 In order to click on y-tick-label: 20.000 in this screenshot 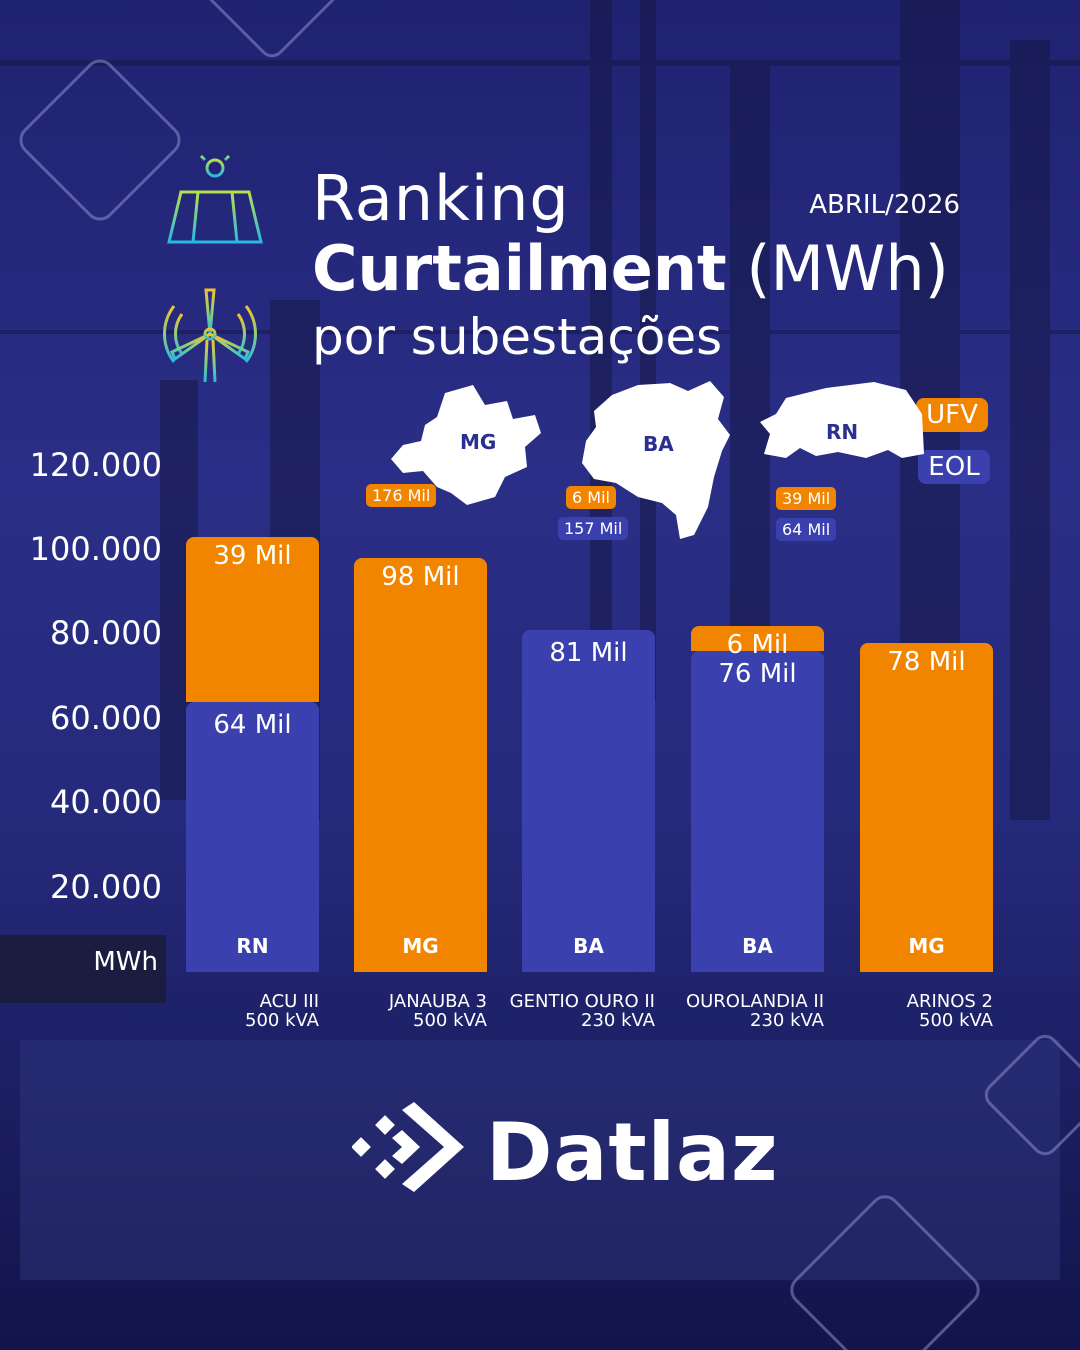, I will do `click(106, 886)`.